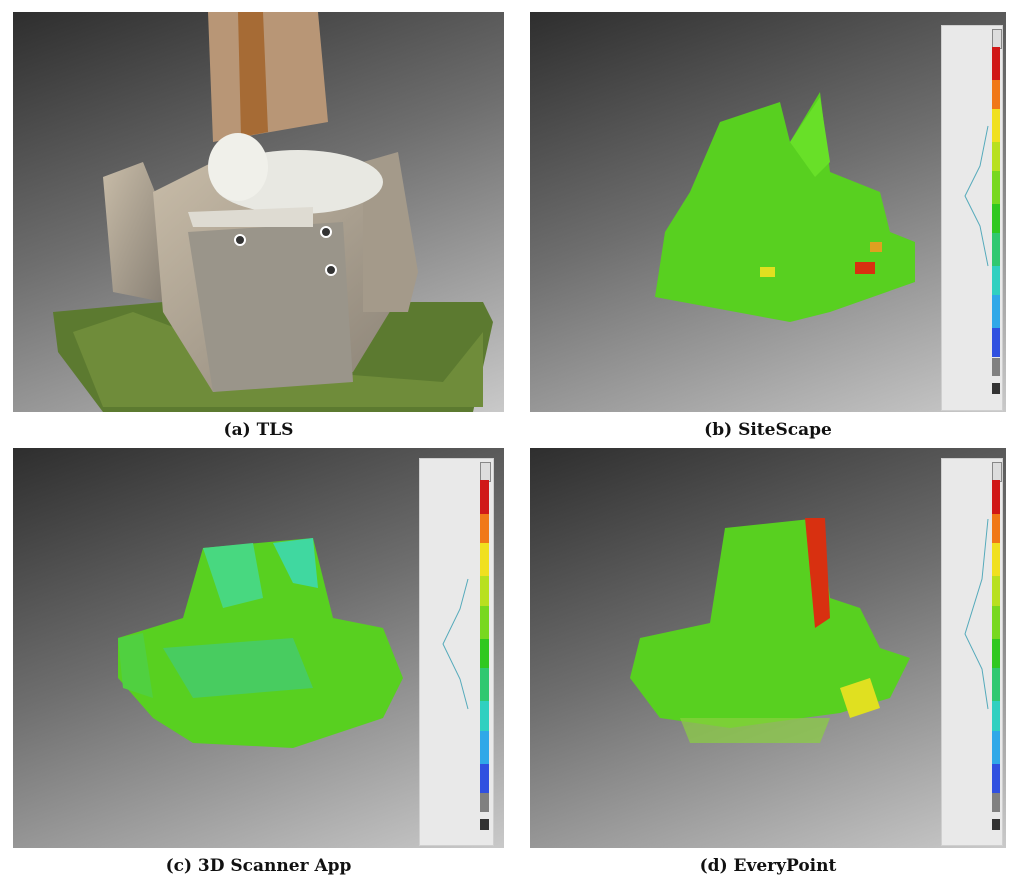  What do you see at coordinates (768, 430) in the screenshot?
I see `caption-sitescape: (b) SiteScape` at bounding box center [768, 430].